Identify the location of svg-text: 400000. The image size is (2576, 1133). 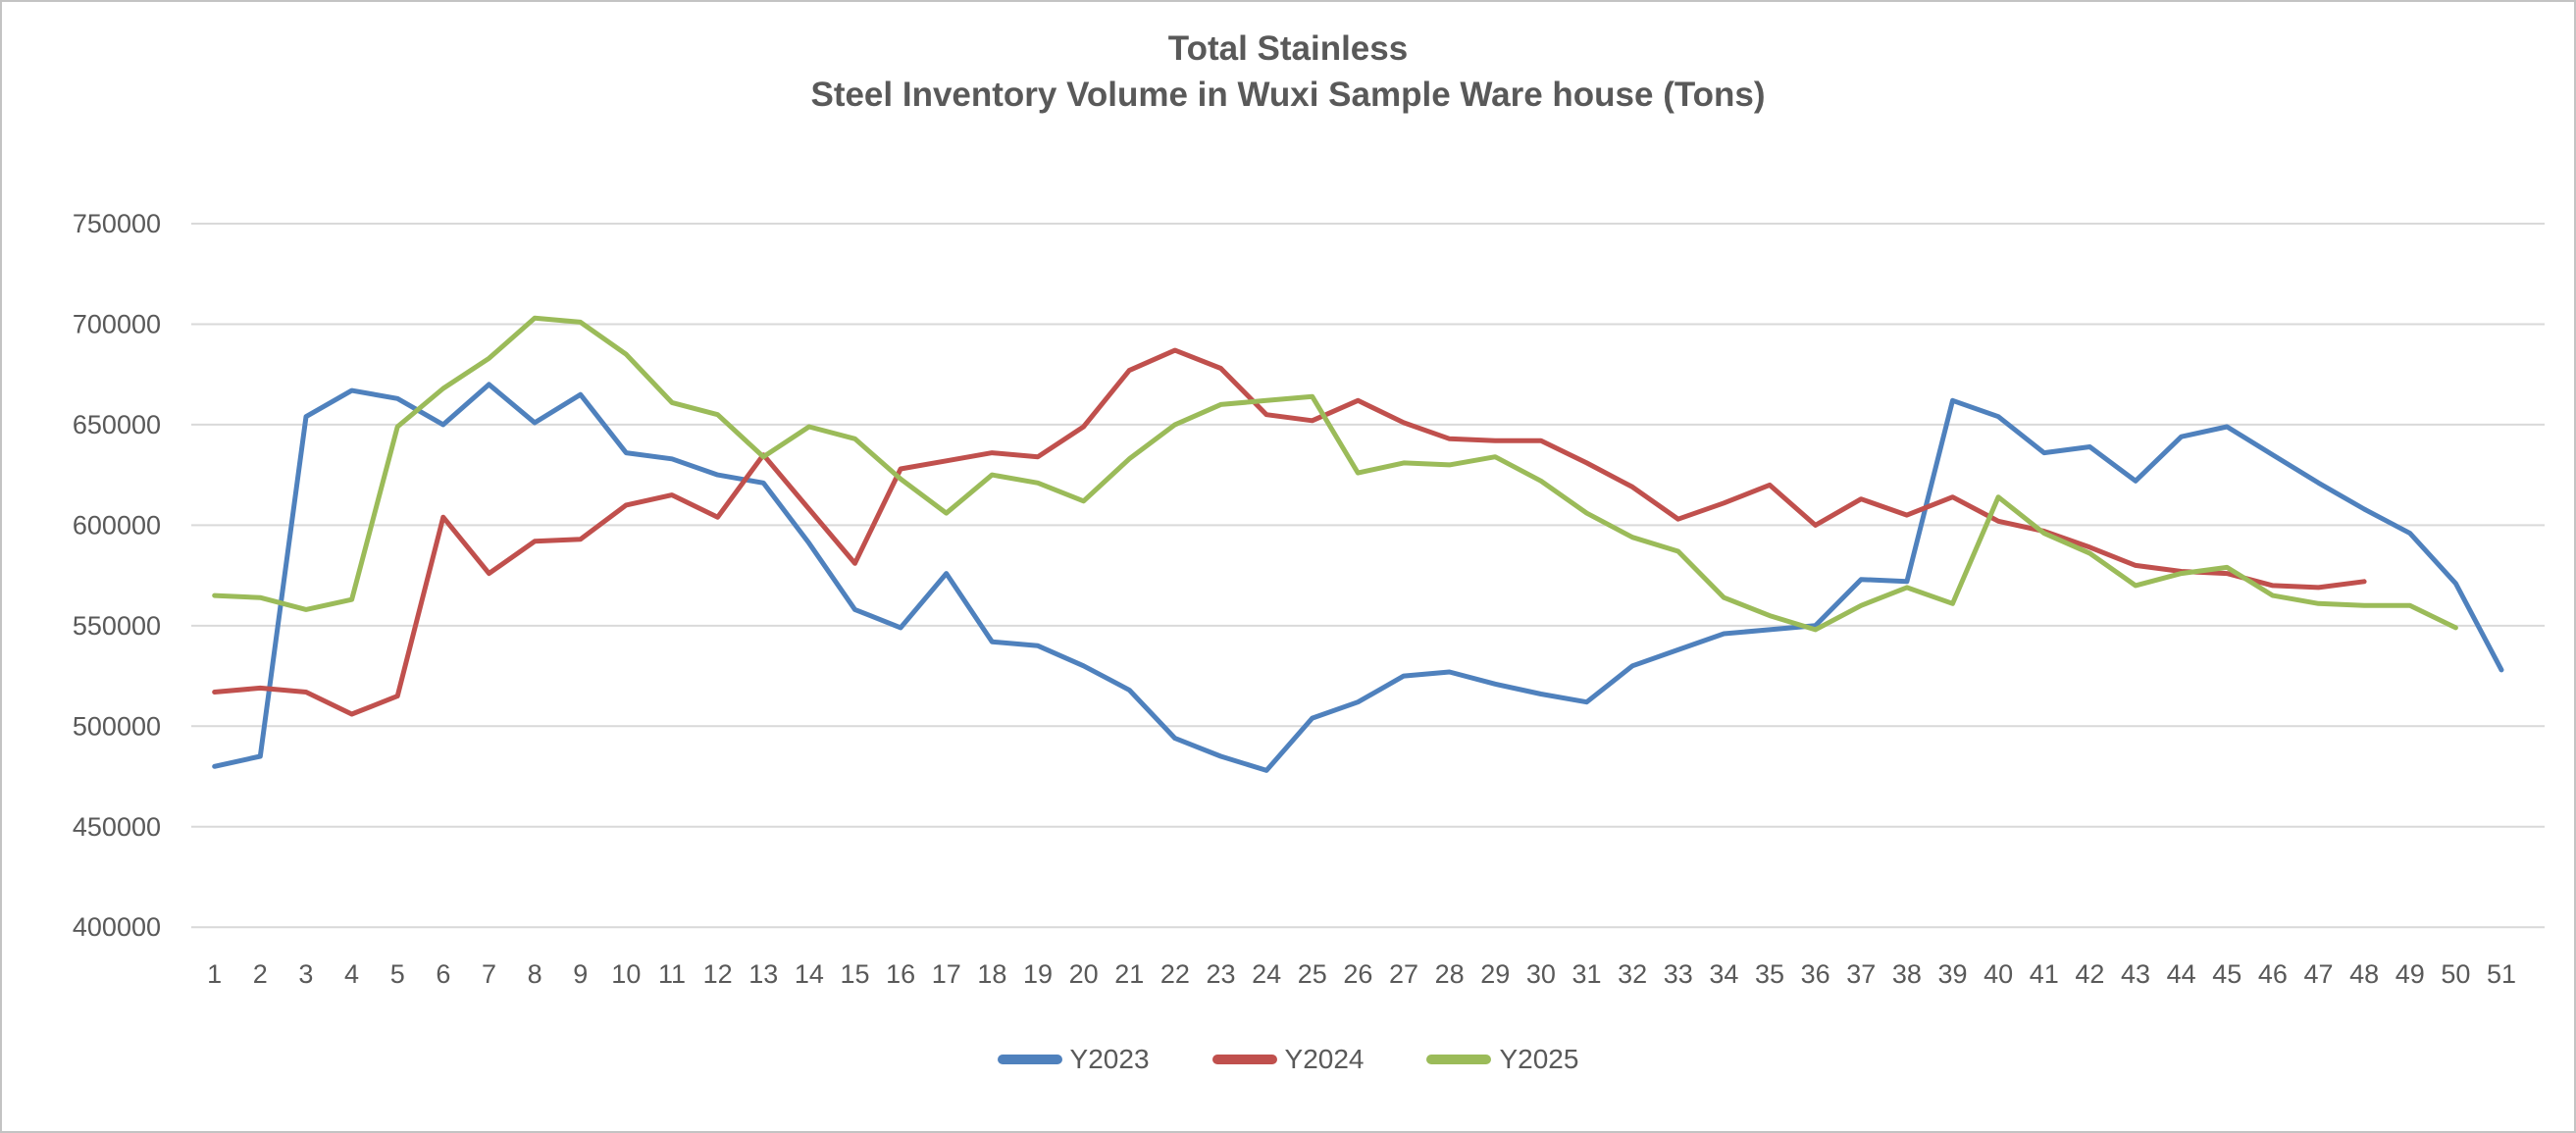
(117, 927).